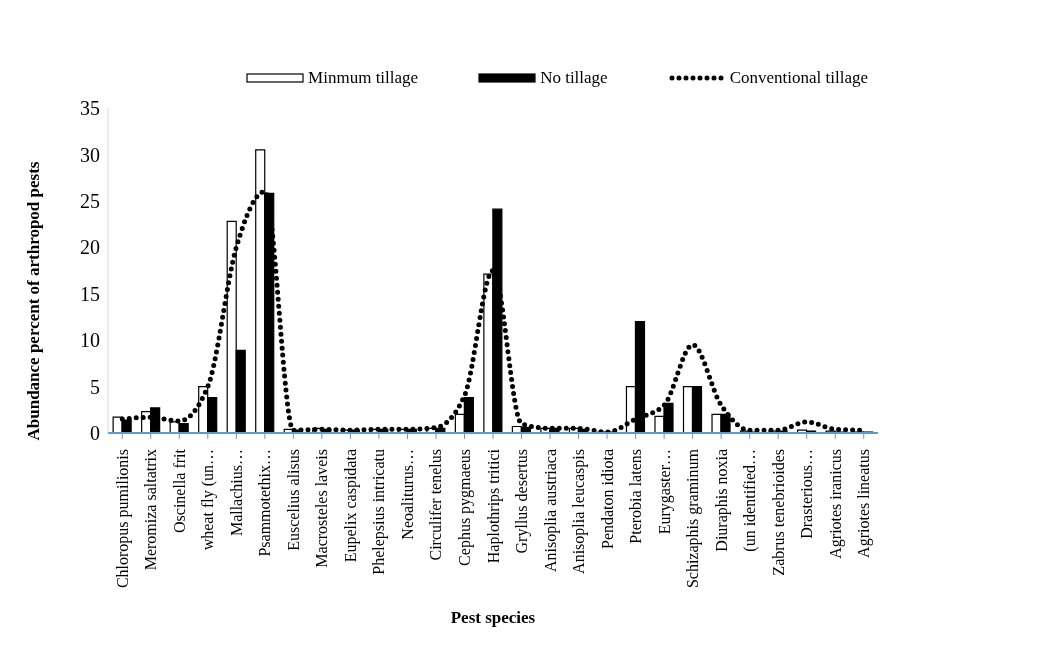 Image resolution: width=1041 pixels, height=645 pixels. What do you see at coordinates (798, 78) in the screenshot?
I see `legend-label: Conventional tillage` at bounding box center [798, 78].